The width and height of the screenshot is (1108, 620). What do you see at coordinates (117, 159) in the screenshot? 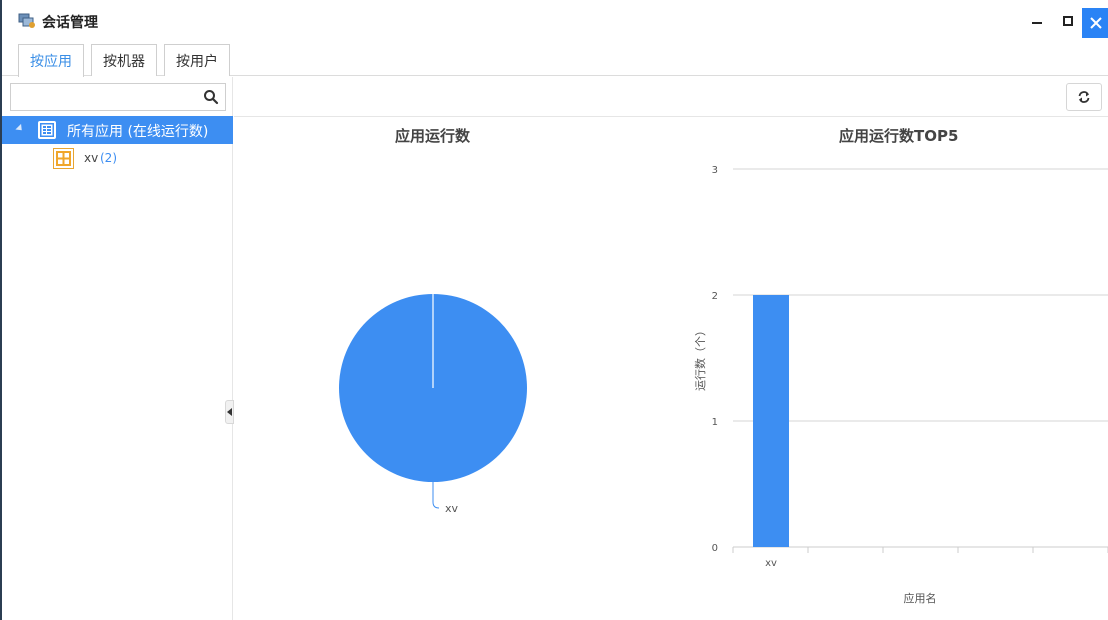
I see `tree-item-xv: xv (2)` at bounding box center [117, 159].